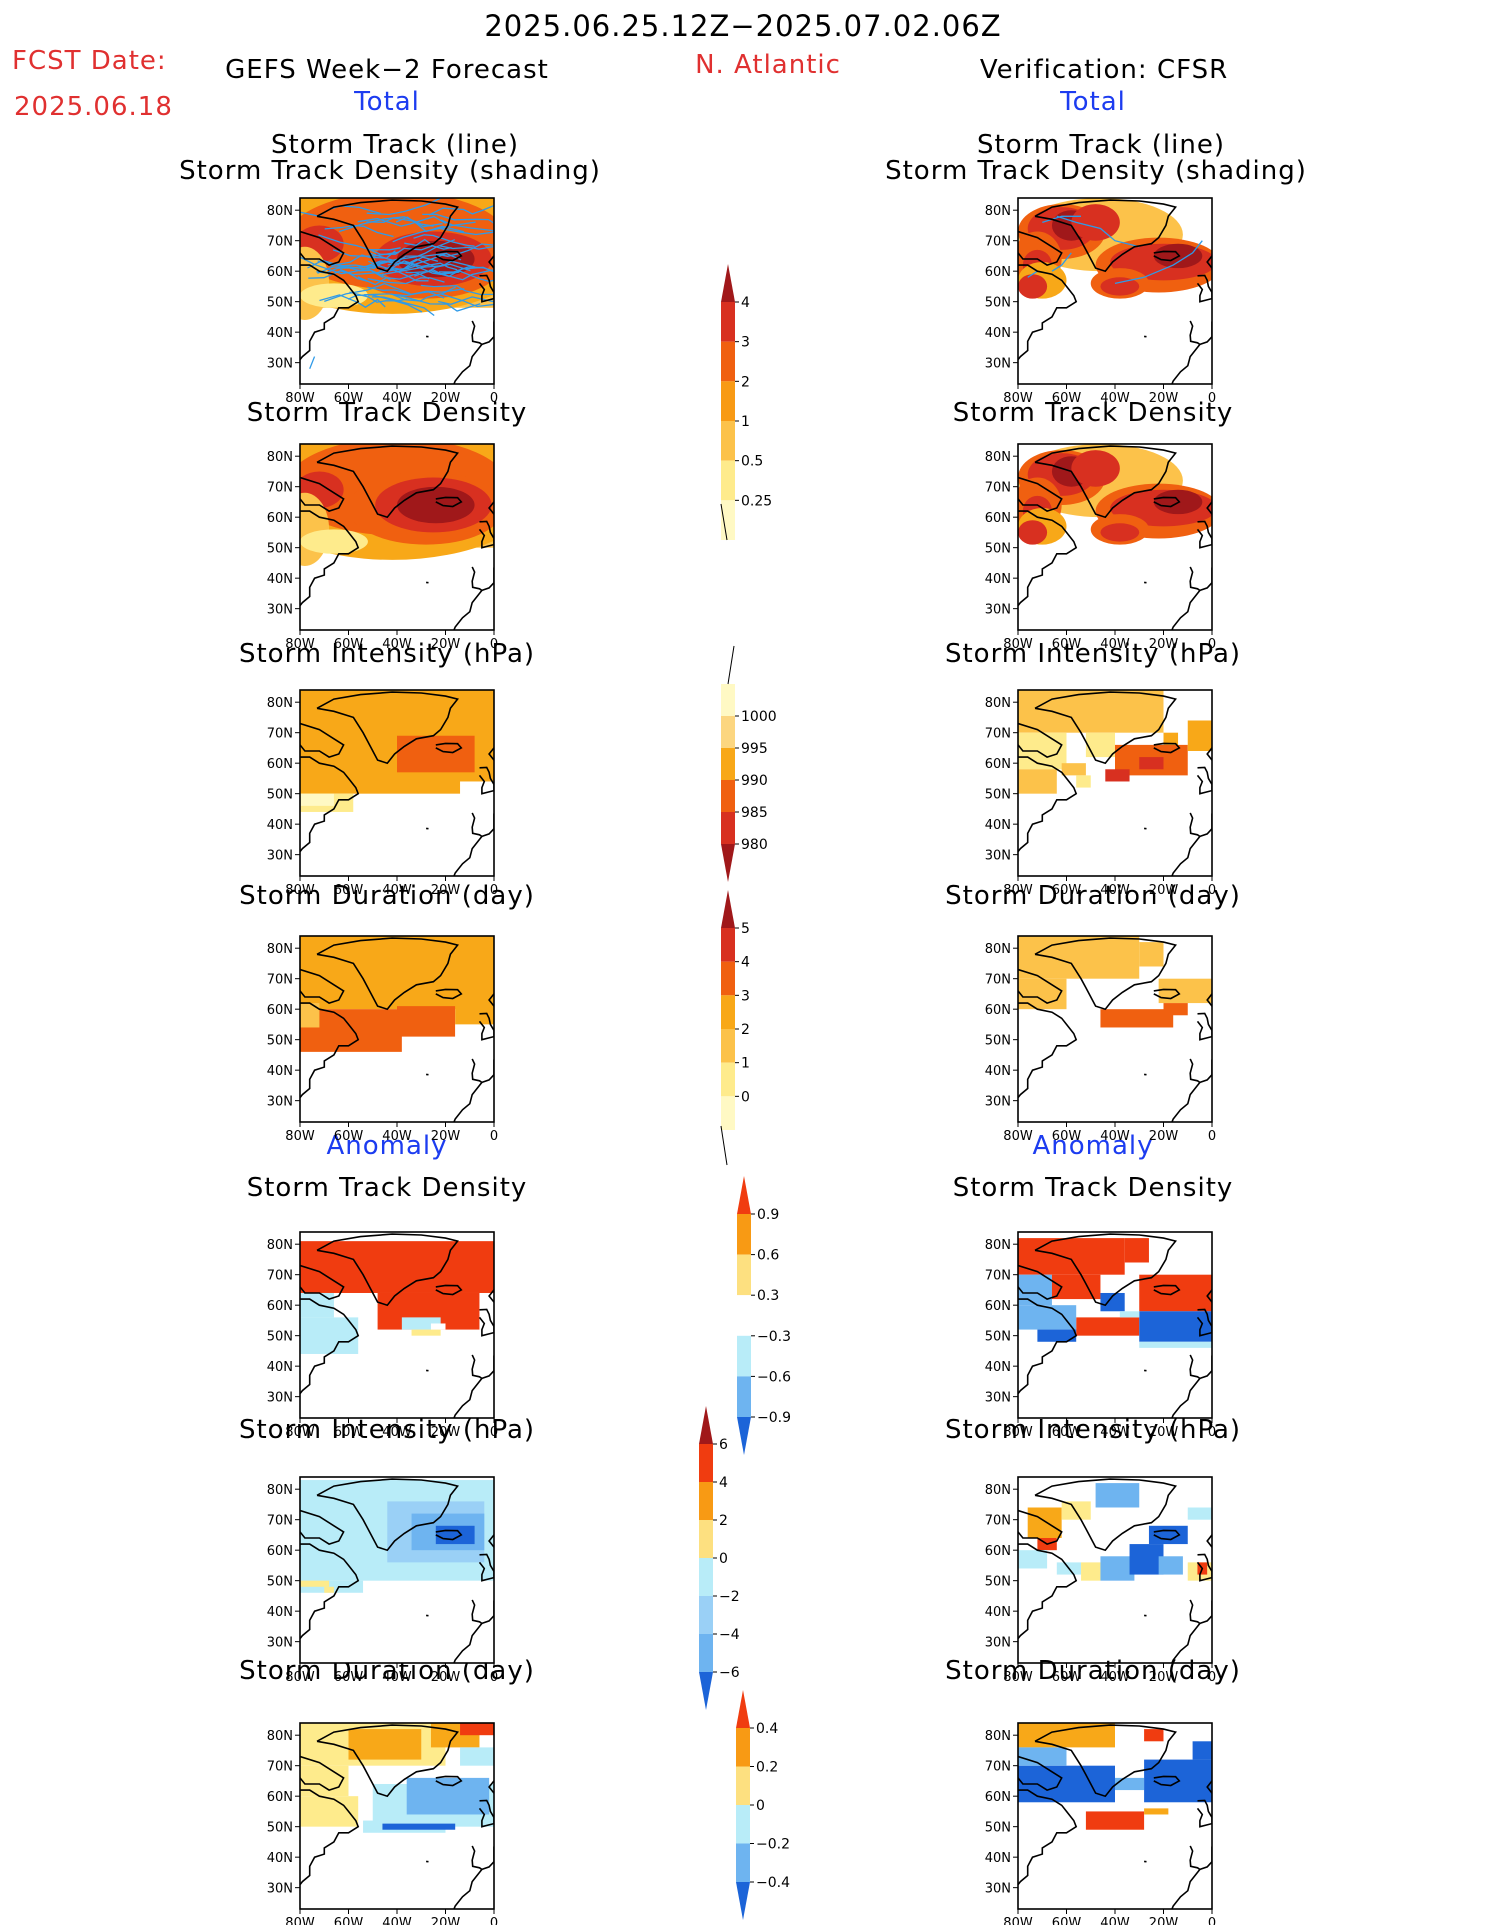 The image size is (1487, 1925). Describe the element at coordinates (745, 1064) in the screenshot. I see `colorbar-label: 1` at that location.